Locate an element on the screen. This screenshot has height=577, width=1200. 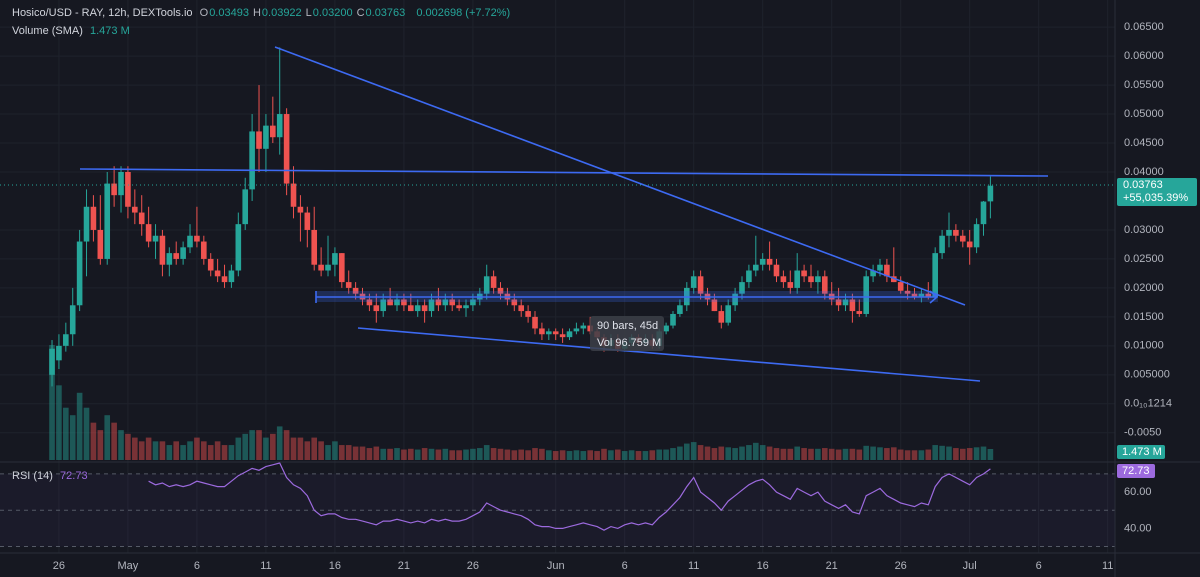
y-tick-label: 0.04000 is located at coordinates (1144, 172).